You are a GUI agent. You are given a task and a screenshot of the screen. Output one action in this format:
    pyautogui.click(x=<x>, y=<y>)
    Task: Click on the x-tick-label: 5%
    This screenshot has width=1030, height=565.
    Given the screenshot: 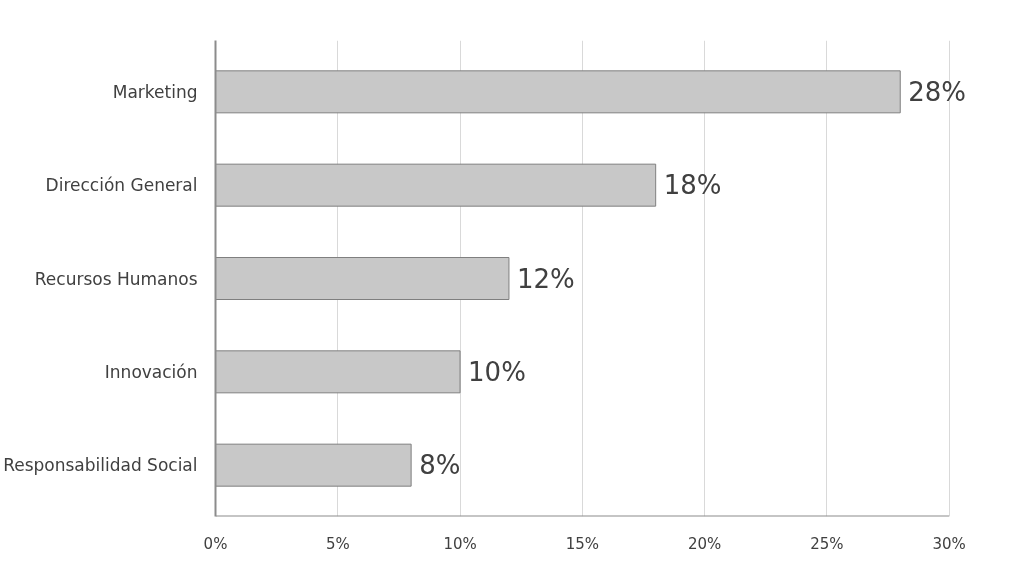 What is the action you would take?
    pyautogui.click(x=337, y=543)
    